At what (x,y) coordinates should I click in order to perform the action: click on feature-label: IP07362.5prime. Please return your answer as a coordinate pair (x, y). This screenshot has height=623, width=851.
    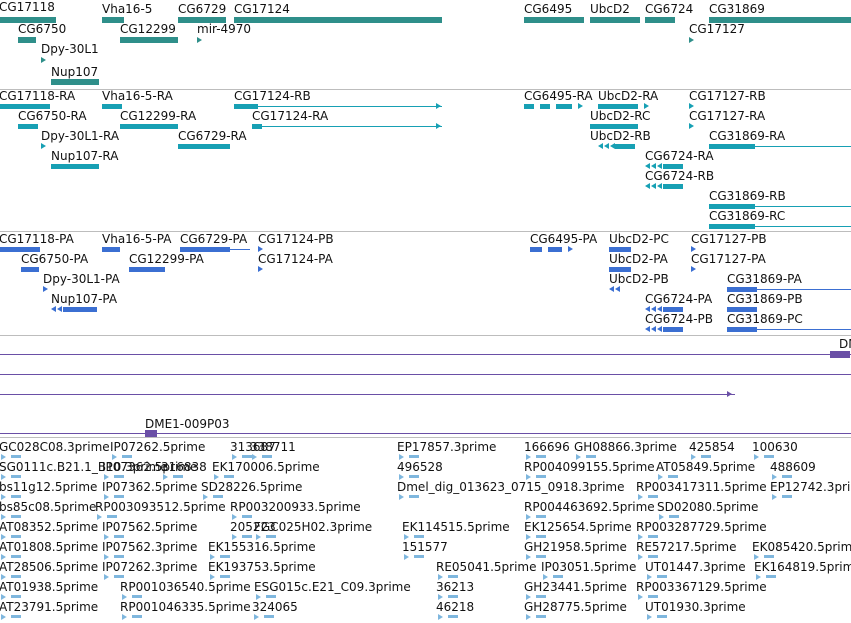
    Looking at the image, I should click on (150, 487).